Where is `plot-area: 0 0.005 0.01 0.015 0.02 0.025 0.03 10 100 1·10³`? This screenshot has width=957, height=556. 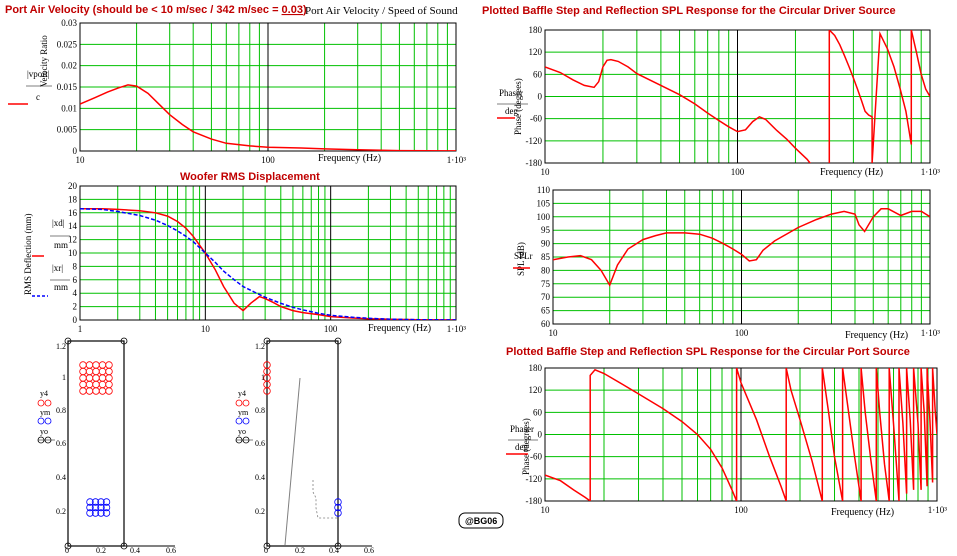
plot-area: 0 0.005 0.01 0.015 0.02 0.025 0.03 10 100 1·10³ is located at coordinates (262, 91).